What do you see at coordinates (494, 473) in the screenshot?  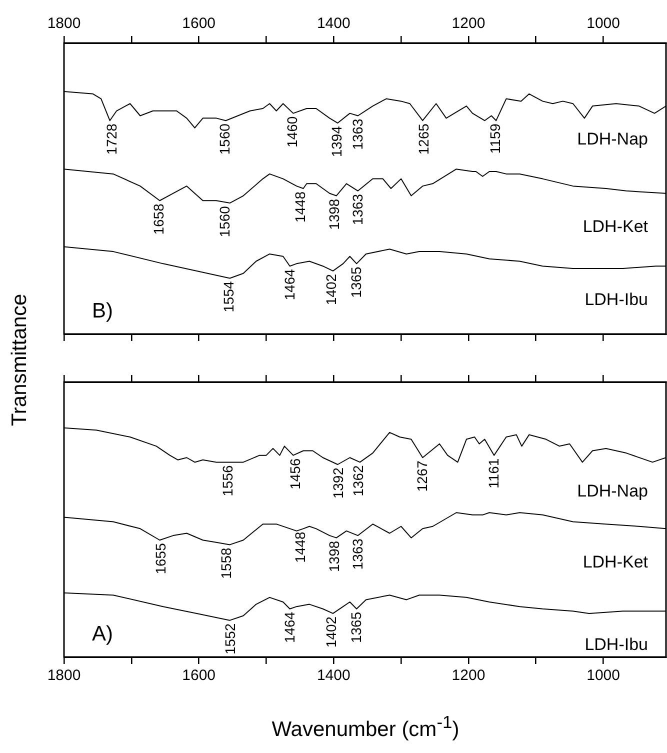 I see `annotation: 1161` at bounding box center [494, 473].